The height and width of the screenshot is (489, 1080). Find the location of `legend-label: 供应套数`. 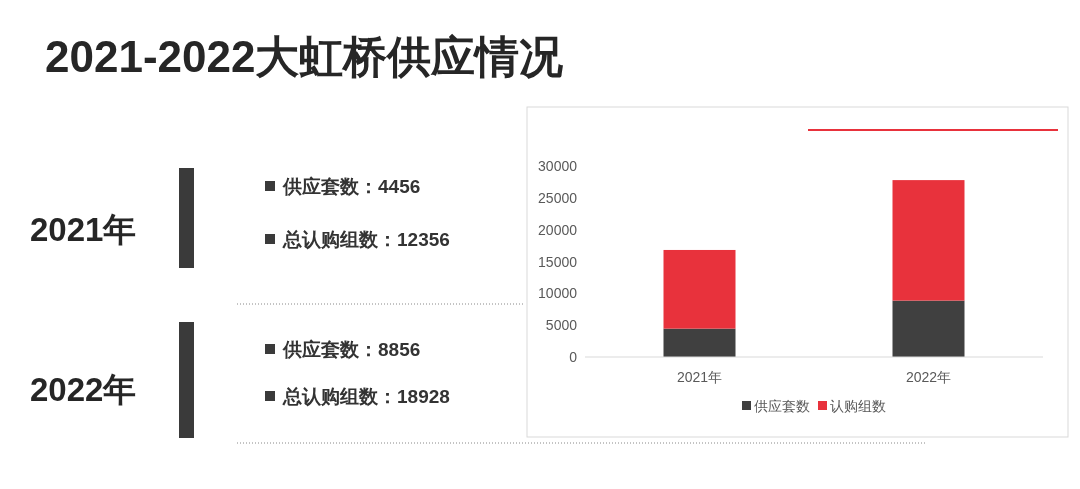

legend-label: 供应套数 is located at coordinates (782, 406).